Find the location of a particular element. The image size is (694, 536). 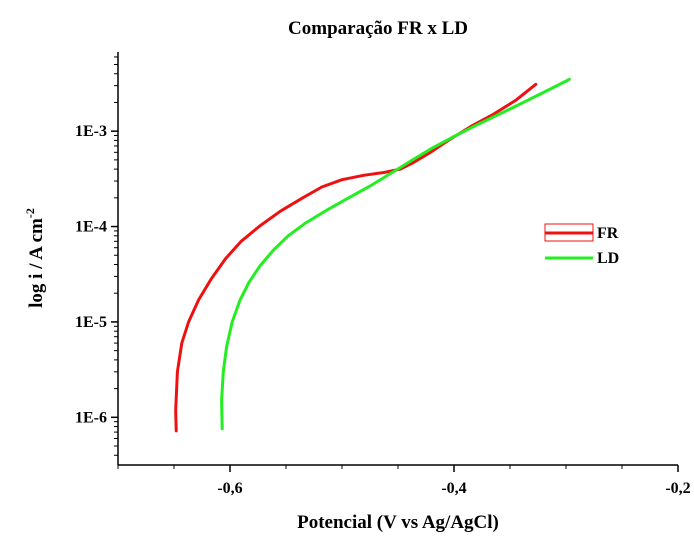

y-tick-label: 1E-4 is located at coordinates (91, 227).